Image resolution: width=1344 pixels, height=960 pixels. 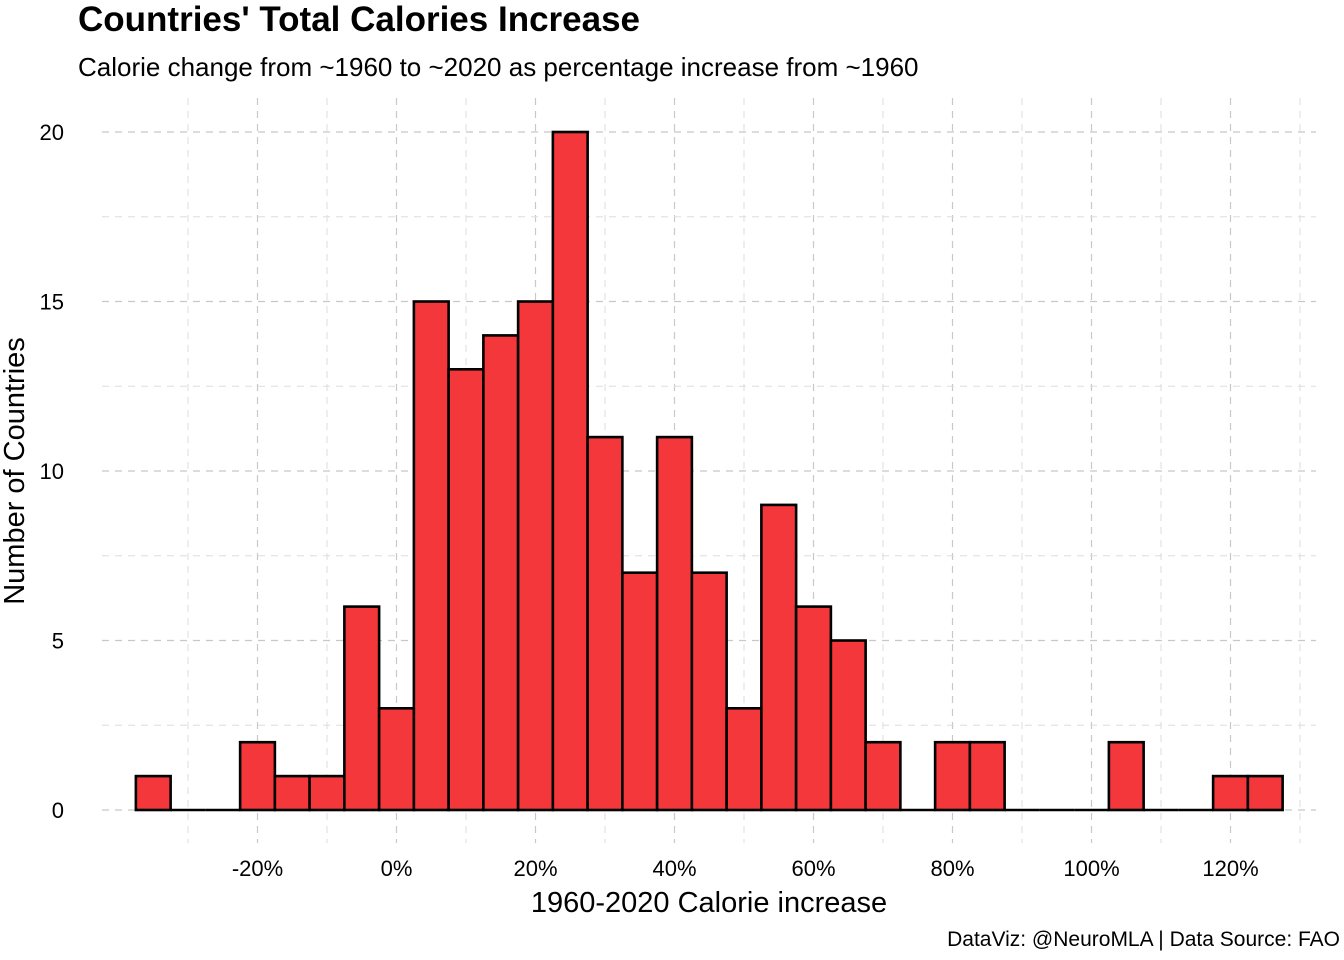 What do you see at coordinates (709, 903) in the screenshot?
I see `x-axis-title: 1960-2020 Calorie increase` at bounding box center [709, 903].